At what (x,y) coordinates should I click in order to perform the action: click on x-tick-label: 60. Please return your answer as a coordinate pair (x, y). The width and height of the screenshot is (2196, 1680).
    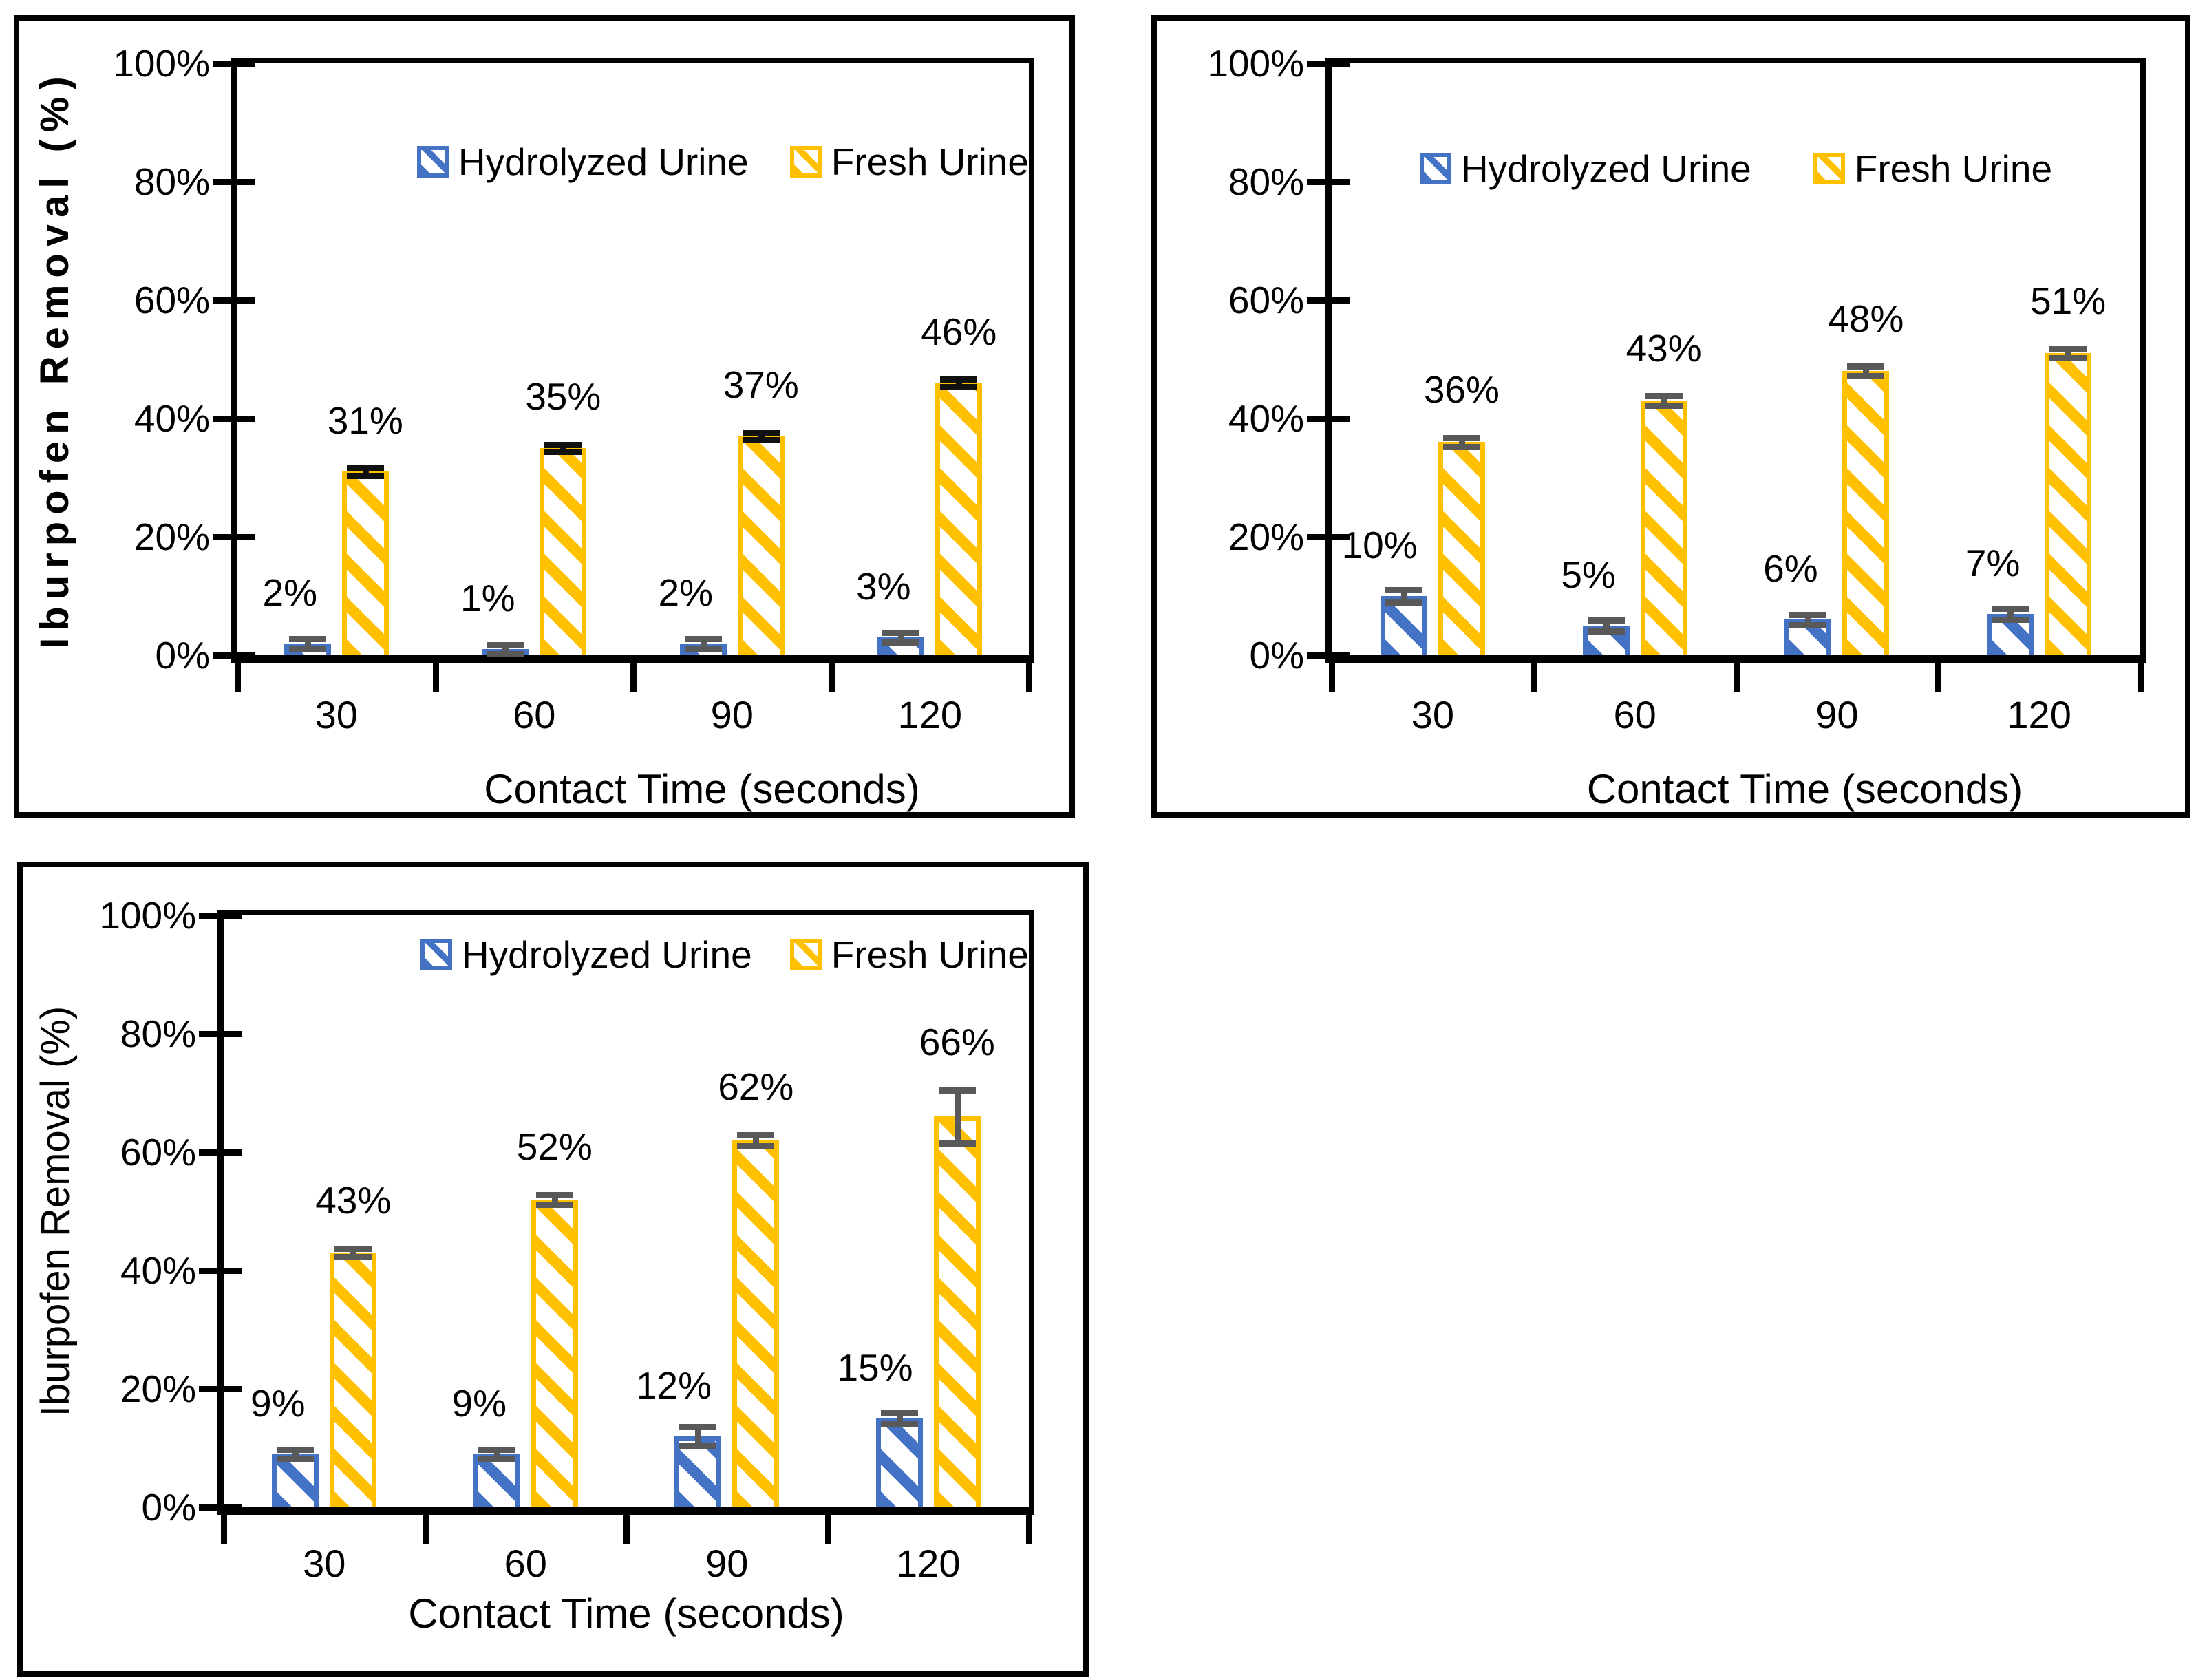
    Looking at the image, I should click on (525, 1563).